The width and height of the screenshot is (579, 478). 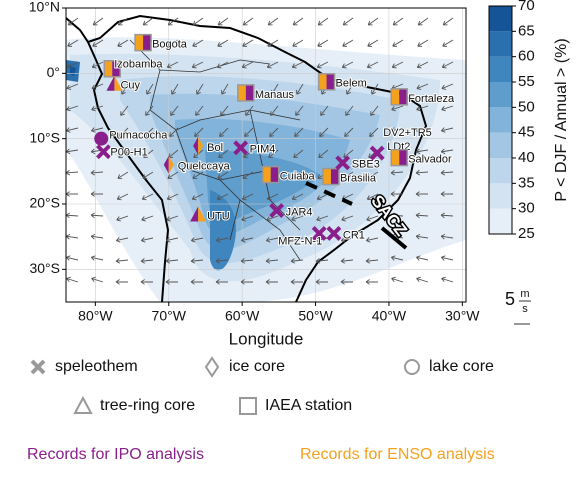 What do you see at coordinates (218, 216) in the screenshot?
I see `site-label: UTU` at bounding box center [218, 216].